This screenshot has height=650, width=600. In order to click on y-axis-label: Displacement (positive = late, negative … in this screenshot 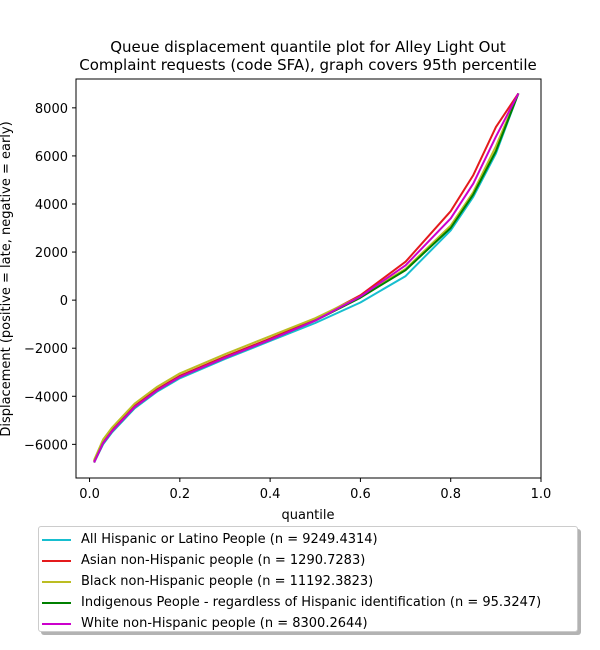, I will do `click(7, 278)`.